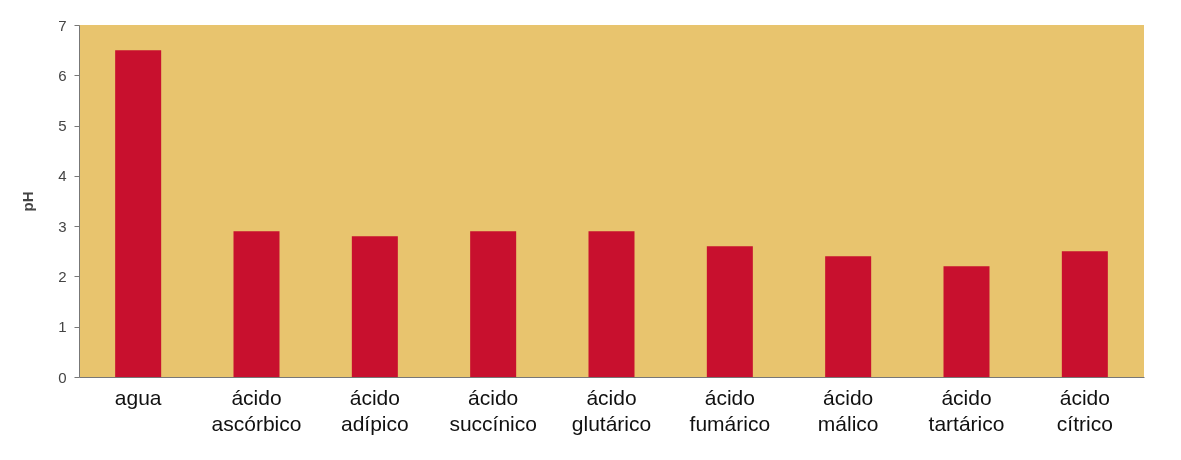 Image resolution: width=1181 pixels, height=460 pixels. I want to click on x-tick-label: ácido cítrico, so click(1084, 410).